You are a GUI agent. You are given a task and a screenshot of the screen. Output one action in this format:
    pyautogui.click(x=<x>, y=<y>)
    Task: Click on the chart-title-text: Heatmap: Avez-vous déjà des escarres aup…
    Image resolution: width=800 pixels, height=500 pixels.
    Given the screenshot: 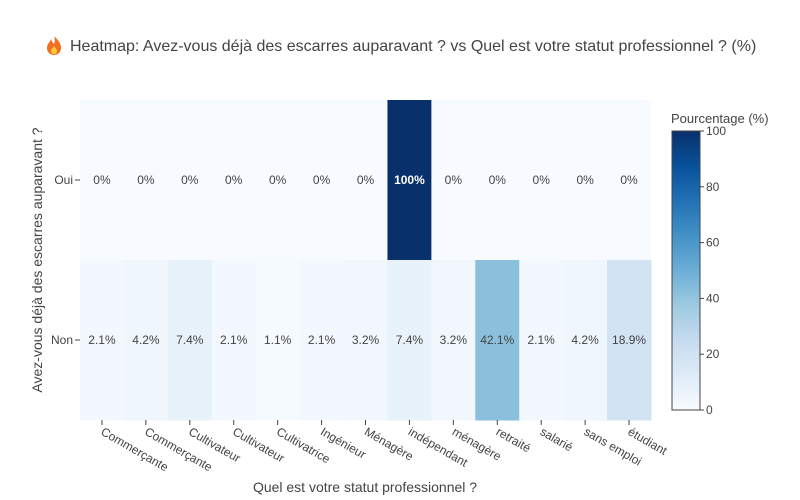 What is the action you would take?
    pyautogui.click(x=413, y=46)
    